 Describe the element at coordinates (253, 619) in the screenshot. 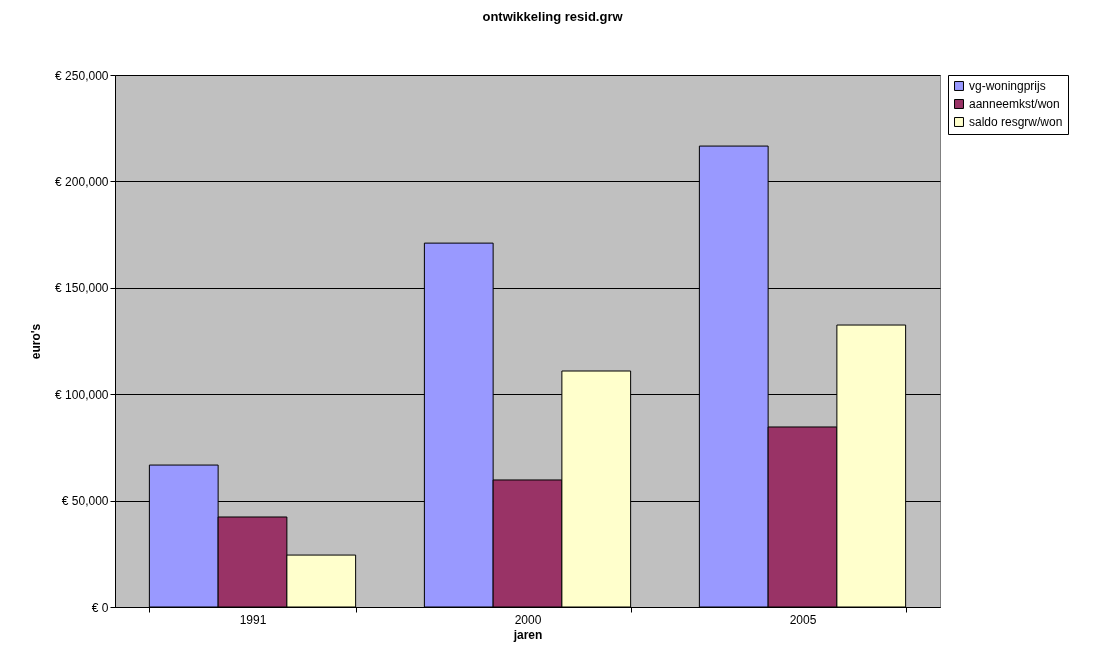

I see `x-tick-label: 1991` at that location.